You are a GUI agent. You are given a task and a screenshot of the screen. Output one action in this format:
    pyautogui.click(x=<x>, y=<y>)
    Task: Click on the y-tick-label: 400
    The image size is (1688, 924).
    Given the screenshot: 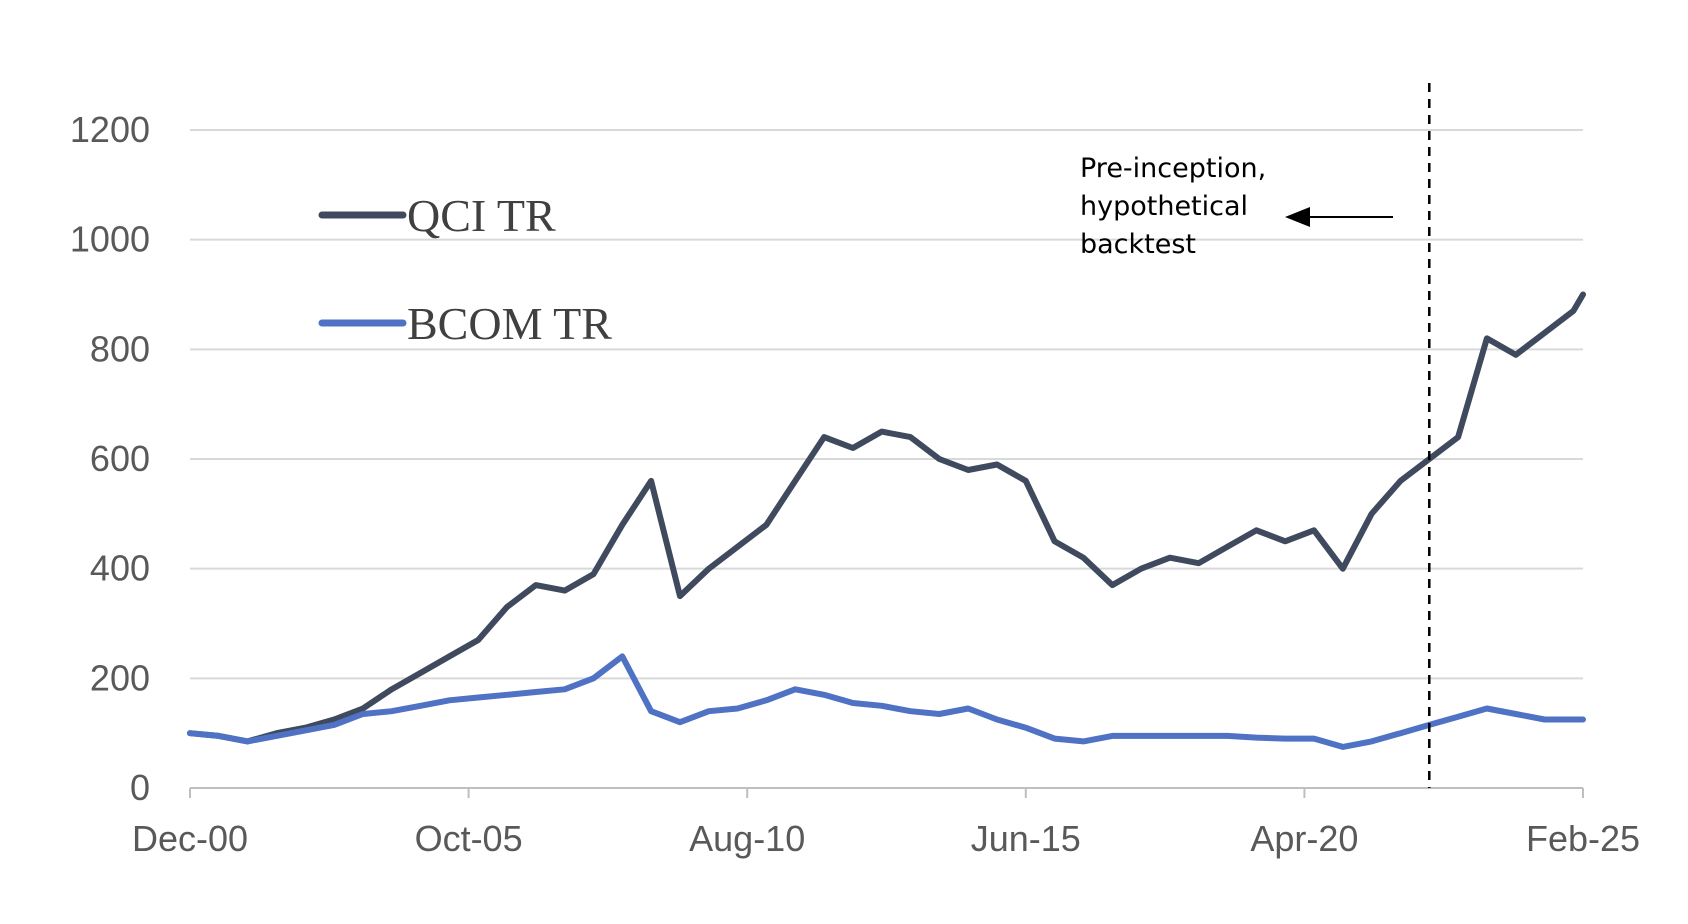 What is the action you would take?
    pyautogui.click(x=120, y=568)
    